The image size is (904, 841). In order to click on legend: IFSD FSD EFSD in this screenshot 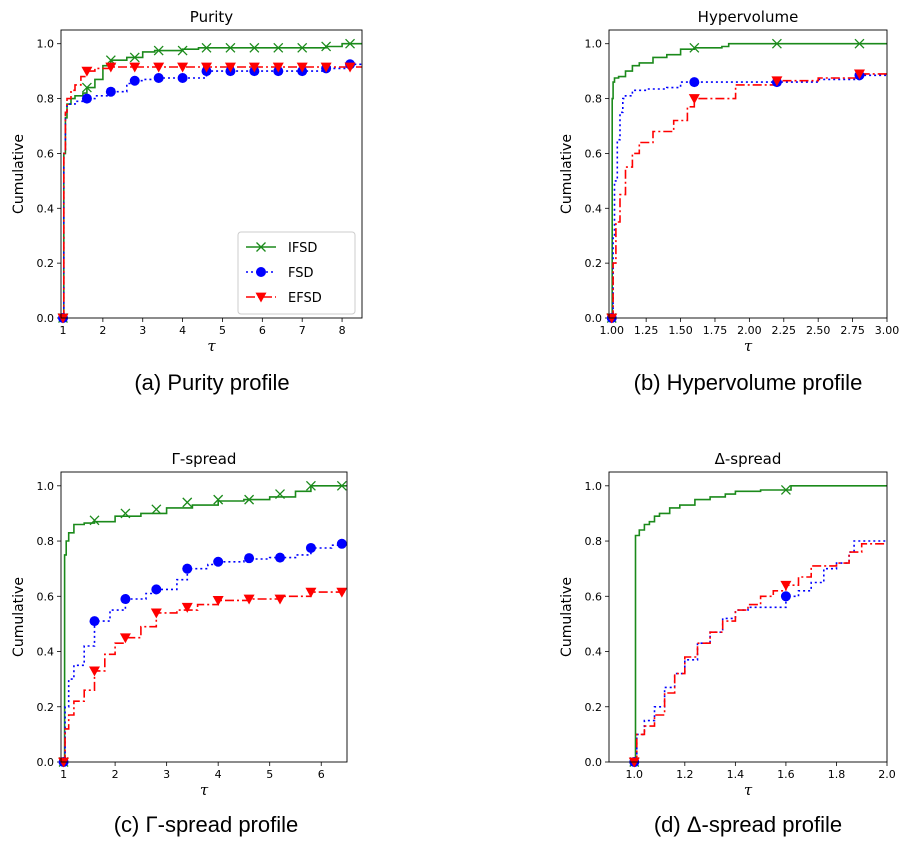, I will do `click(296, 273)`.